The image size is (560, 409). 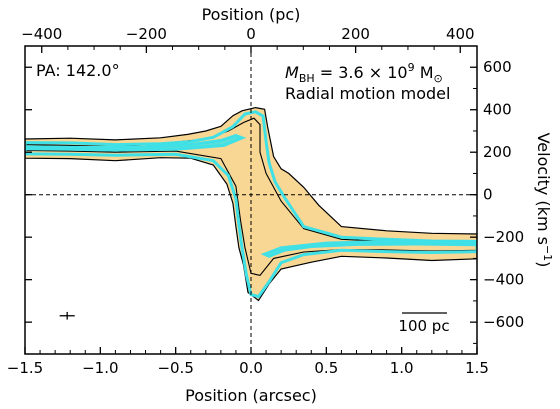 I want to click on y-tick-label: −400, so click(x=503, y=280).